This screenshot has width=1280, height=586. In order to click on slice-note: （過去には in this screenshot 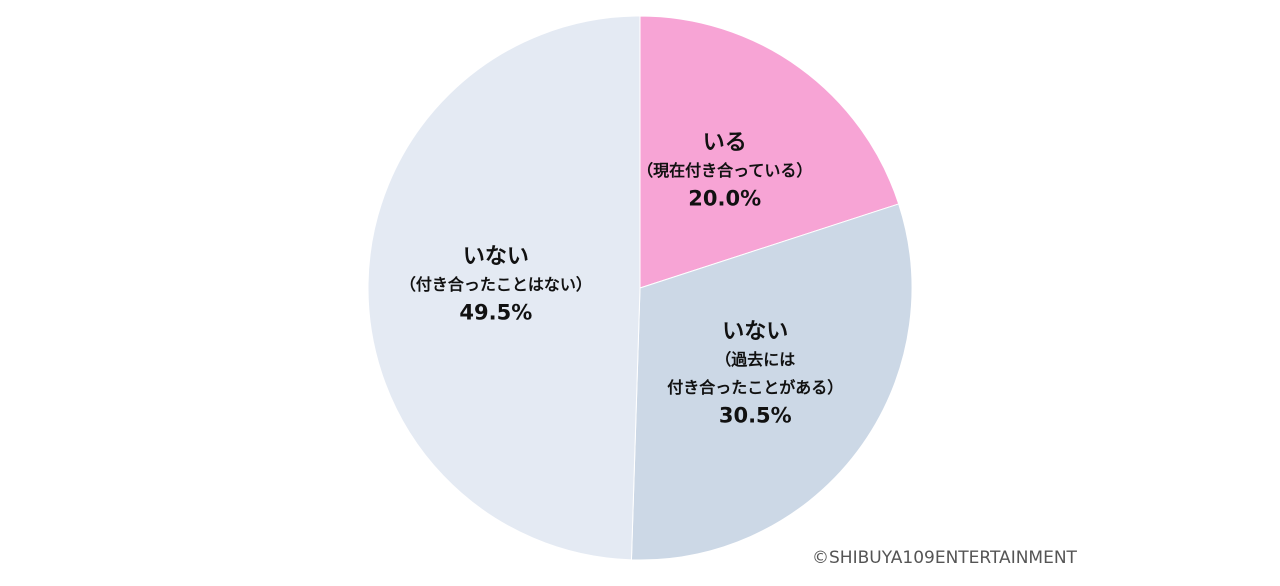, I will do `click(755, 359)`.